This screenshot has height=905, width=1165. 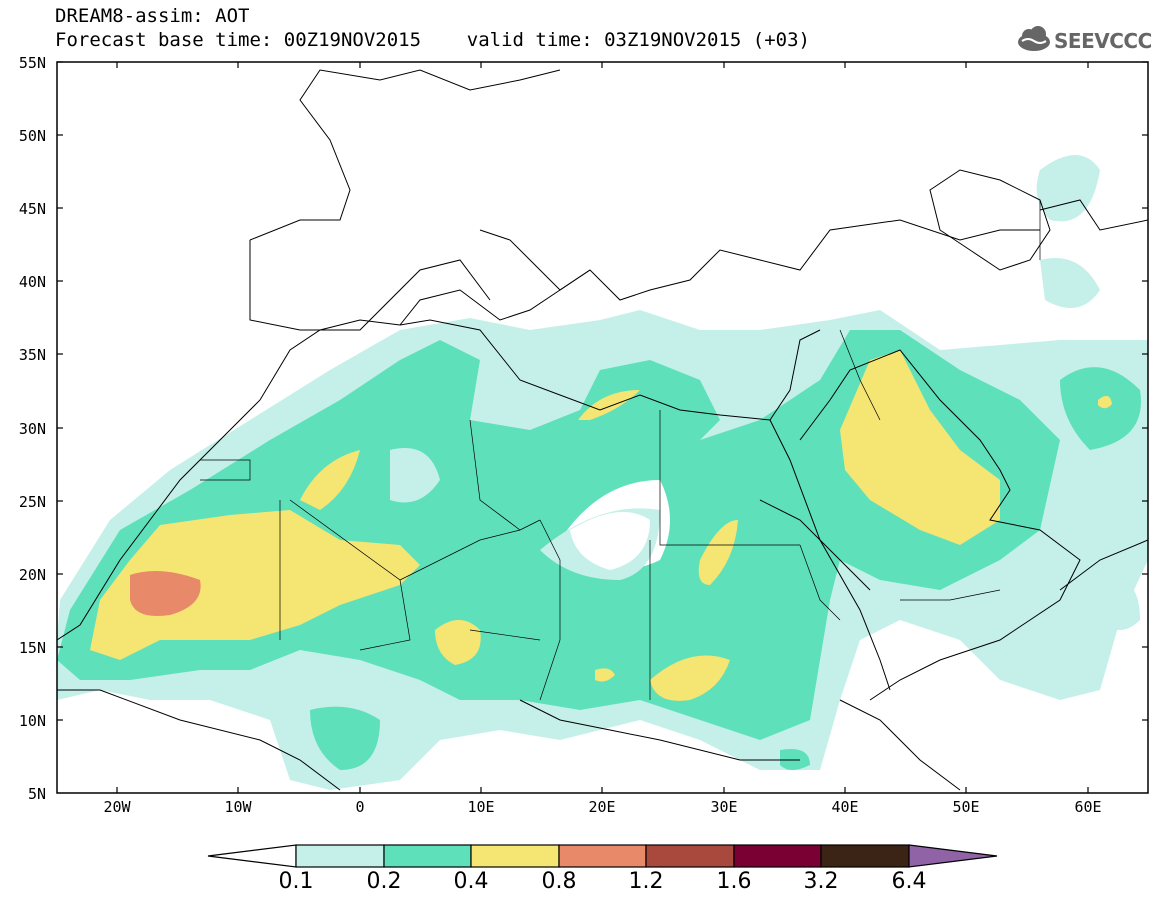 What do you see at coordinates (559, 881) in the screenshot?
I see `colorbar-label: 0.8` at bounding box center [559, 881].